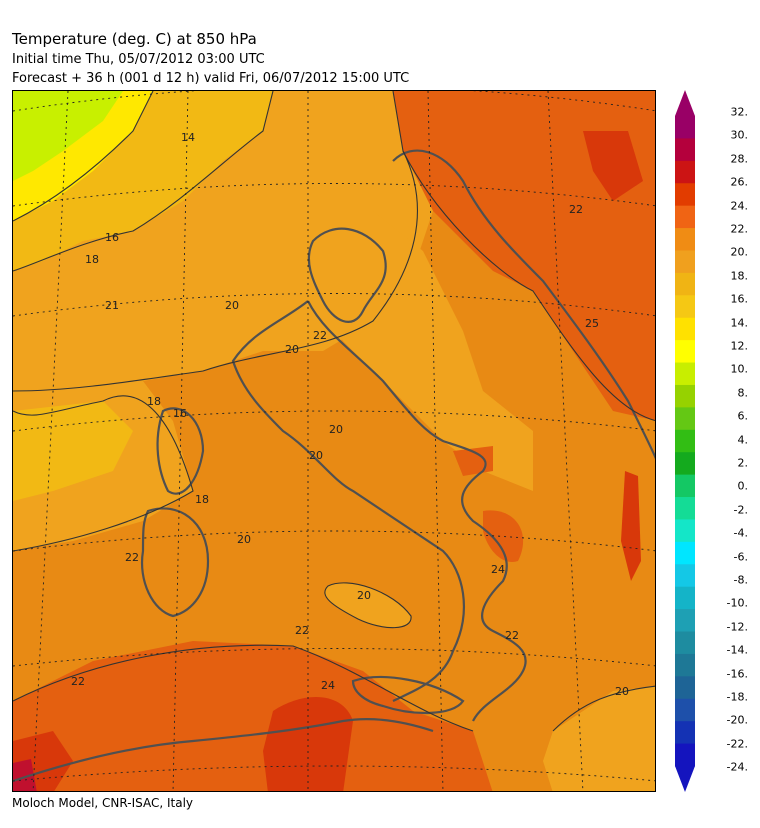 This screenshot has height=828, width=760. I want to click on initial-time: Initial time Thu, 05/07/2012 03:00 UTC, so click(138, 59).